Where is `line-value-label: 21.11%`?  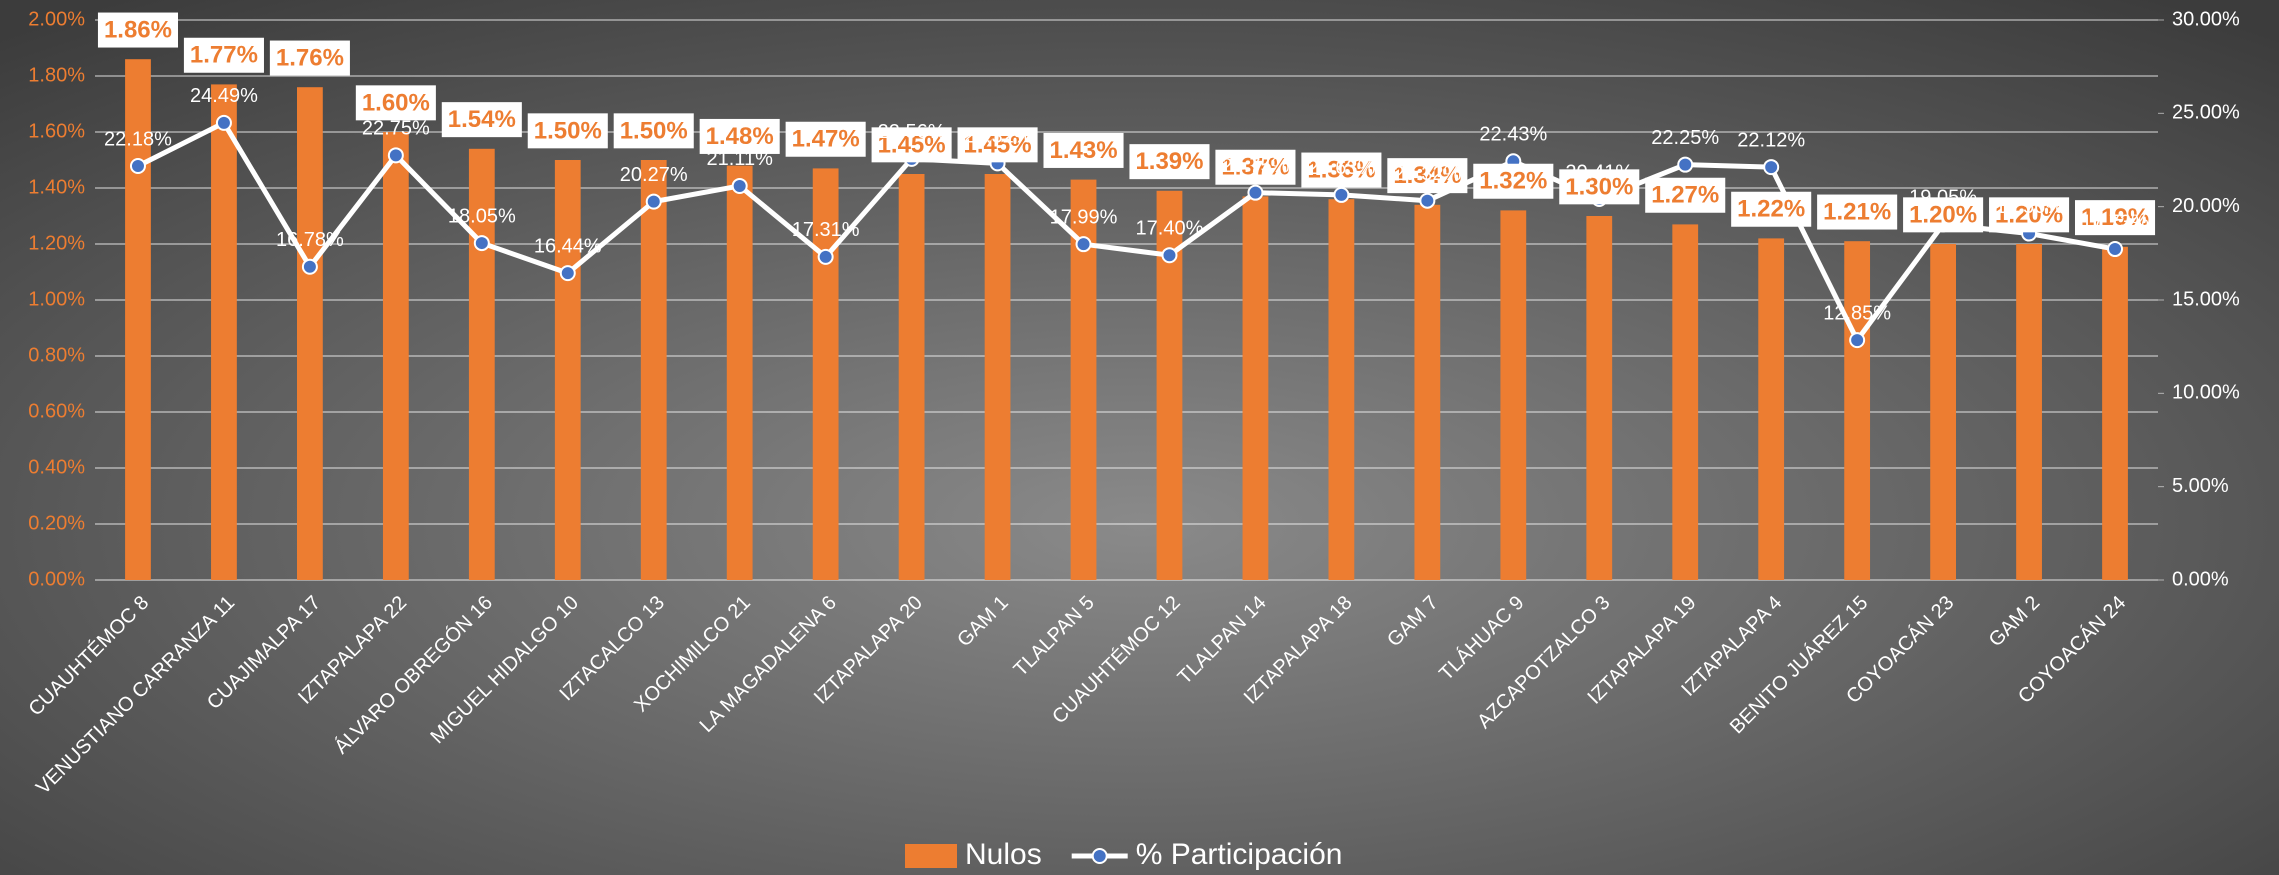 line-value-label: 21.11% is located at coordinates (740, 159).